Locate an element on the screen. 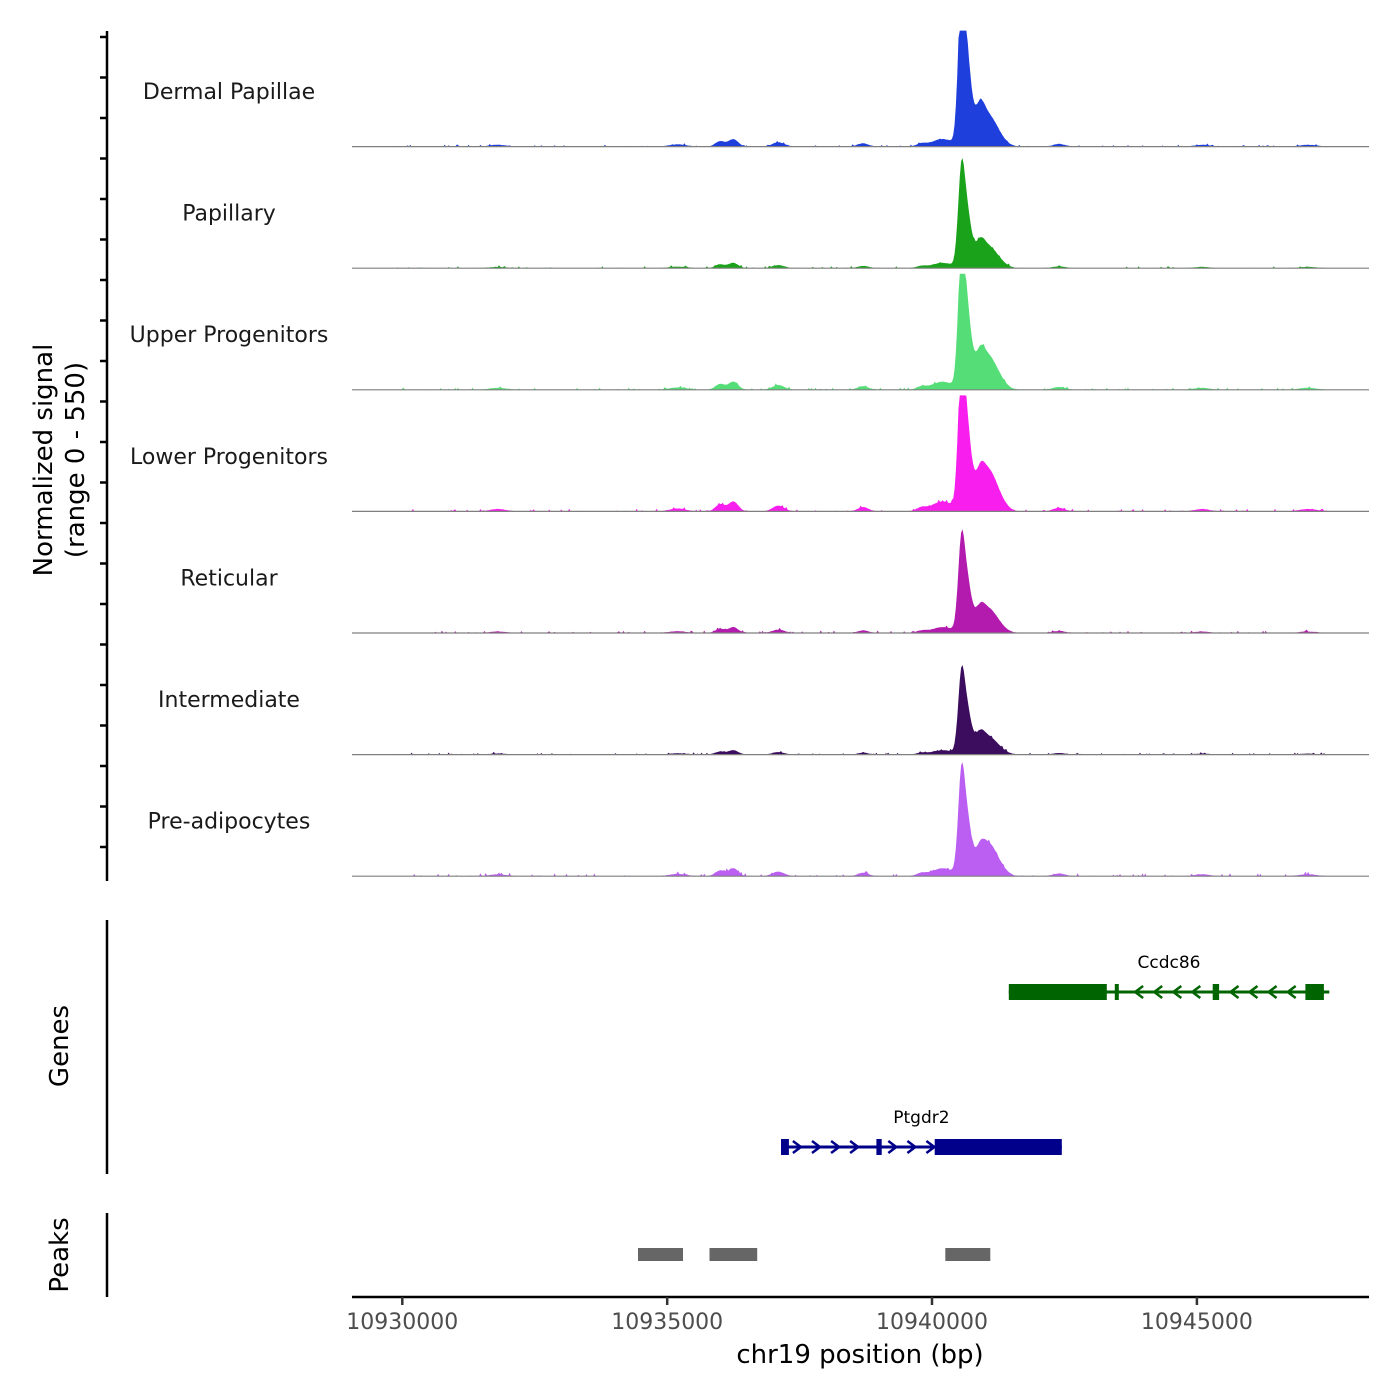 This screenshot has width=1400, height=1400. track-label: Intermediate is located at coordinates (229, 700).